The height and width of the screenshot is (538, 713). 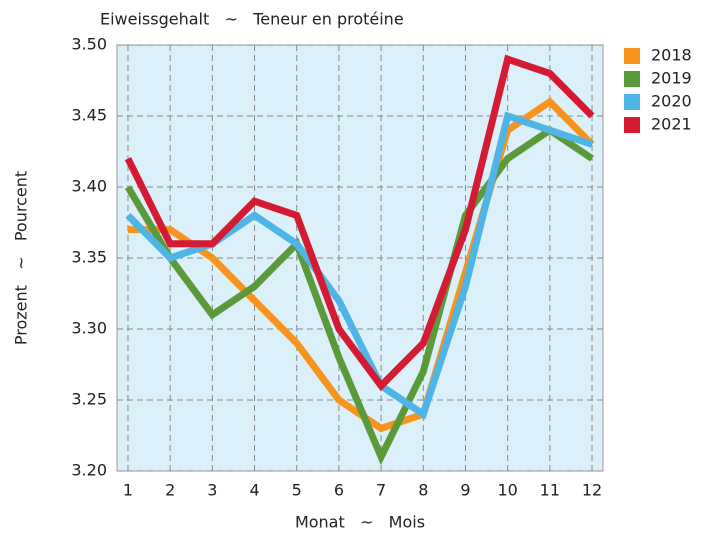 What do you see at coordinates (671, 101) in the screenshot?
I see `legend-label: 2020` at bounding box center [671, 101].